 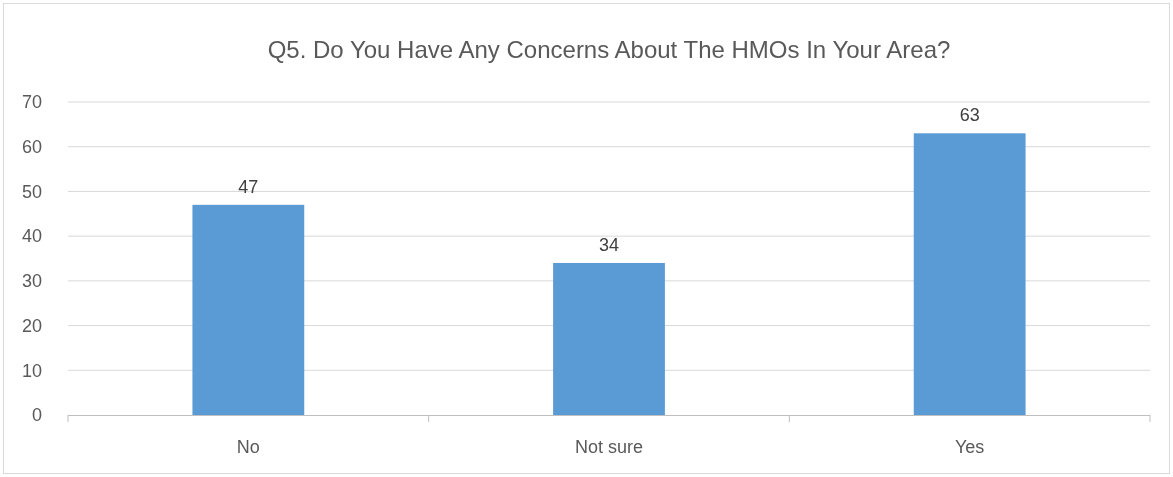 I want to click on data-label: 47, so click(x=248, y=186).